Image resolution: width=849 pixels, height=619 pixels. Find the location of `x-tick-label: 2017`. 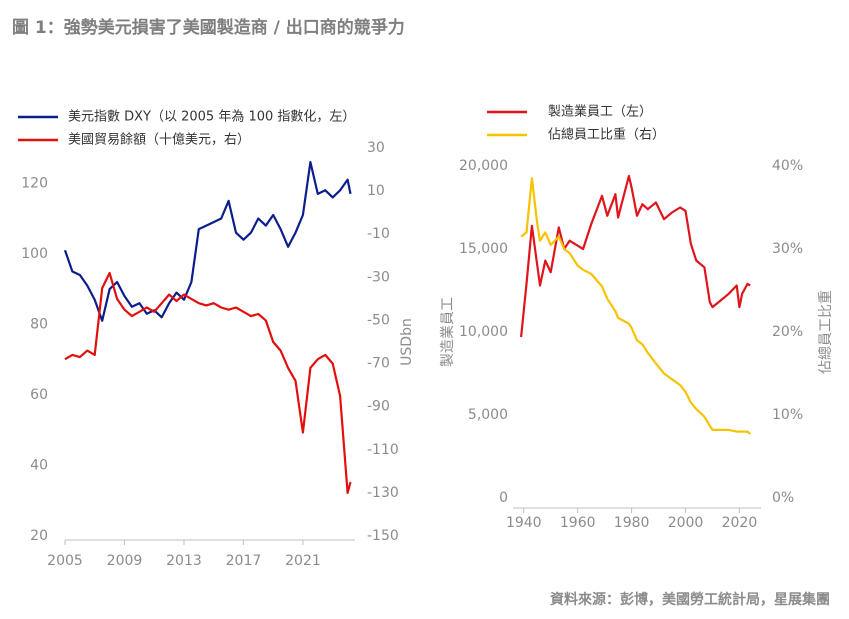

x-tick-label: 2017 is located at coordinates (244, 561).